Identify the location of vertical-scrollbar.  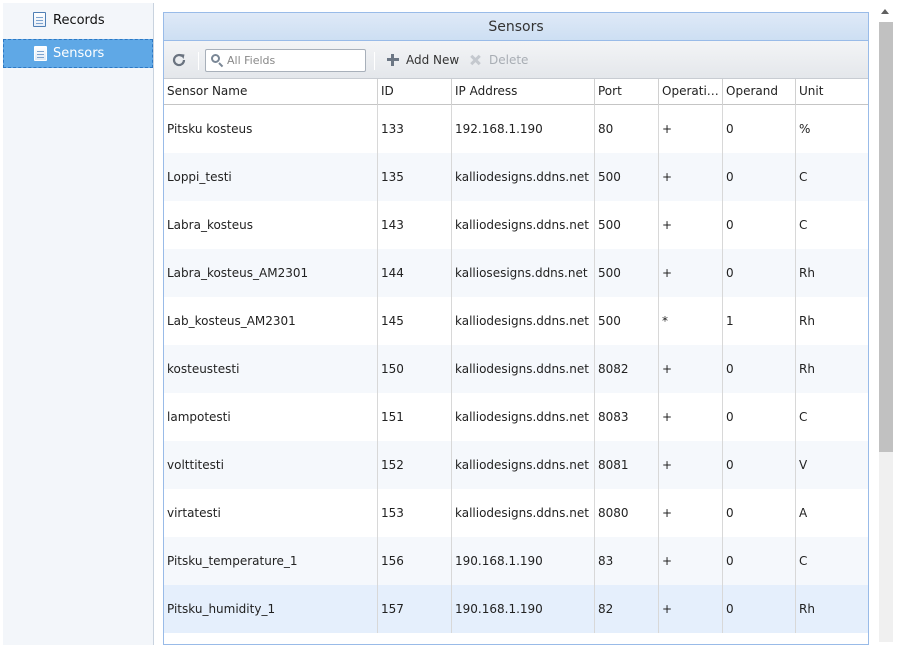
(886, 324).